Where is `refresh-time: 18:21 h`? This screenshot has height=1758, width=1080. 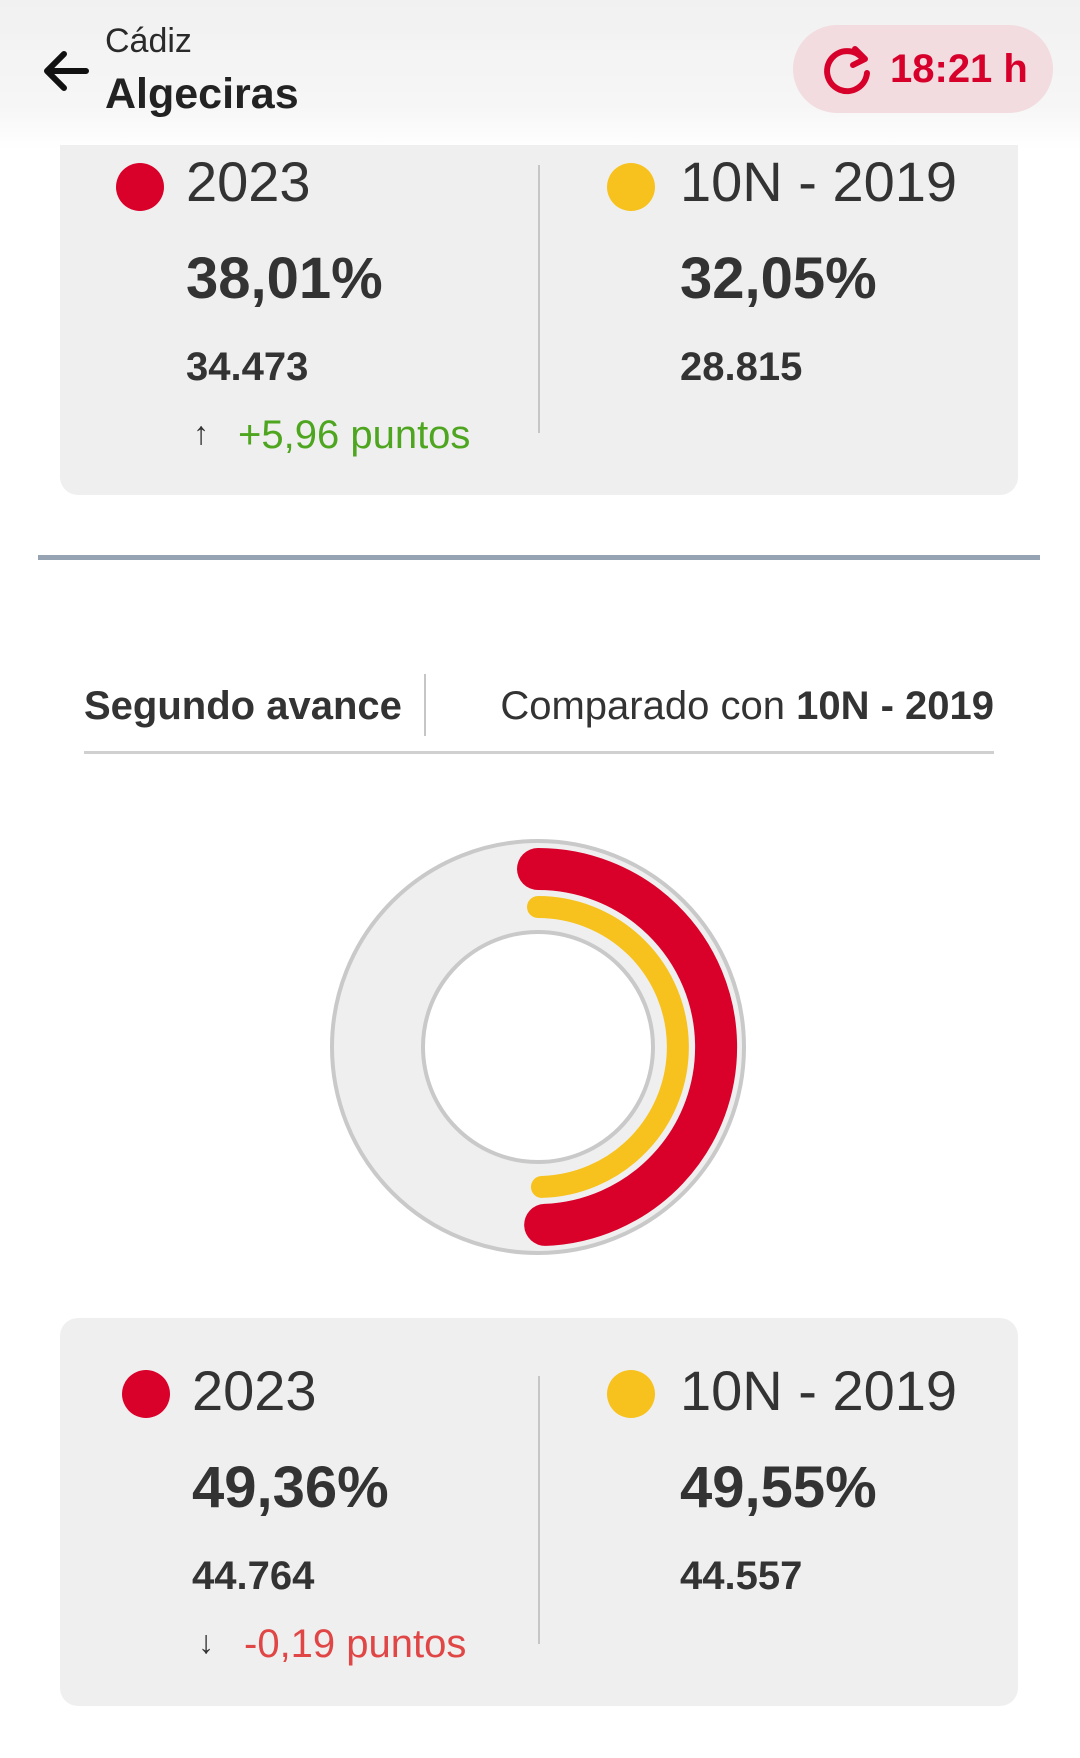 refresh-time: 18:21 h is located at coordinates (959, 69).